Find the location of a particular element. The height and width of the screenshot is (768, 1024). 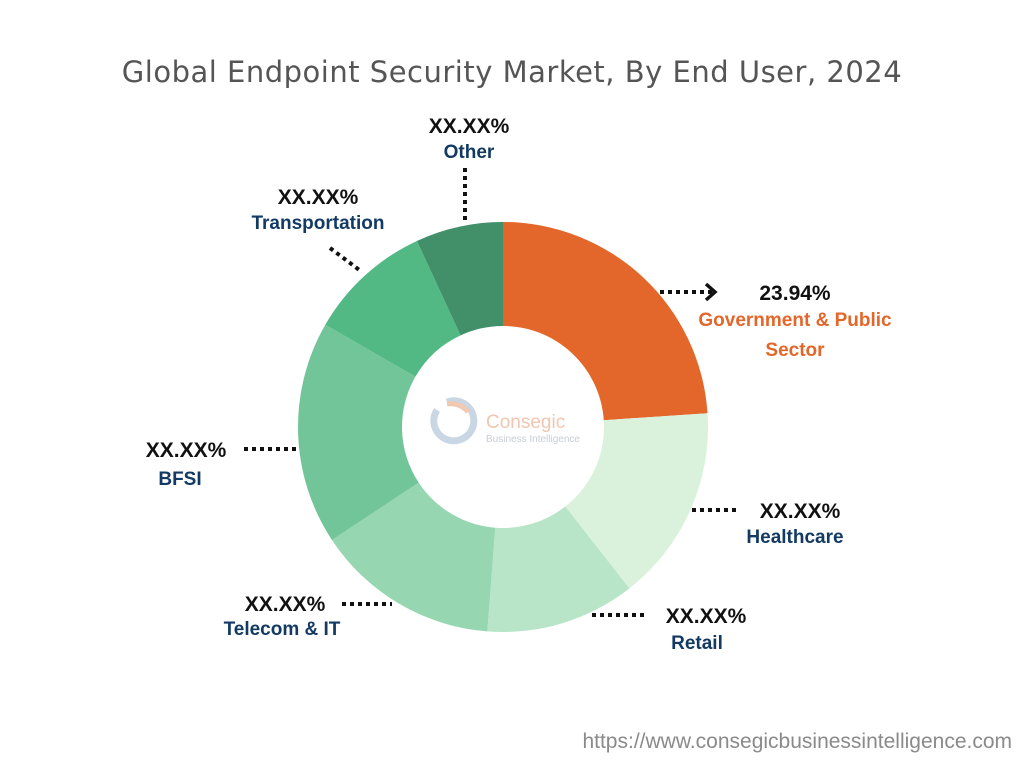

slice-transportation is located at coordinates (393, 308).